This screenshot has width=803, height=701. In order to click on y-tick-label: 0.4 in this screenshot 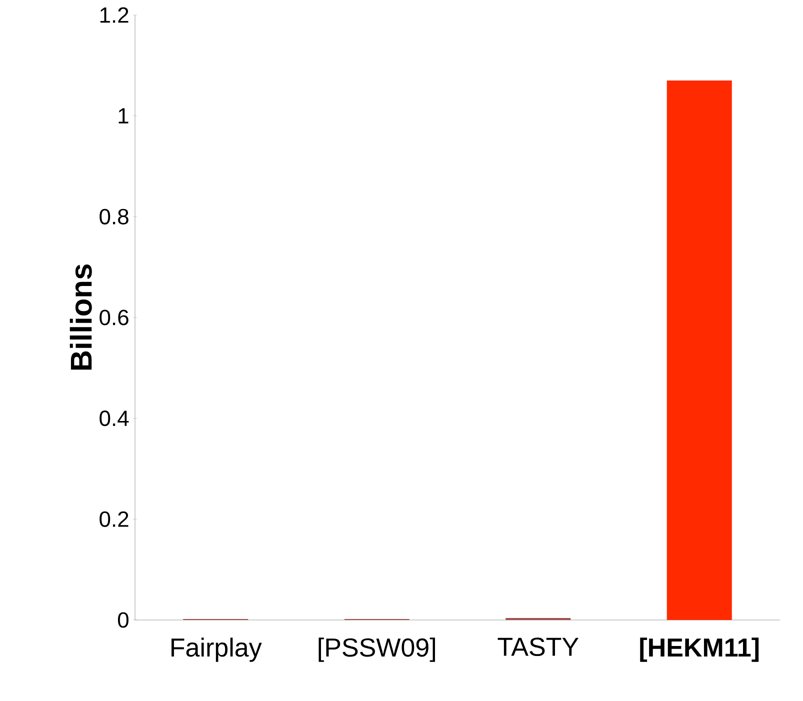, I will do `click(114, 418)`.